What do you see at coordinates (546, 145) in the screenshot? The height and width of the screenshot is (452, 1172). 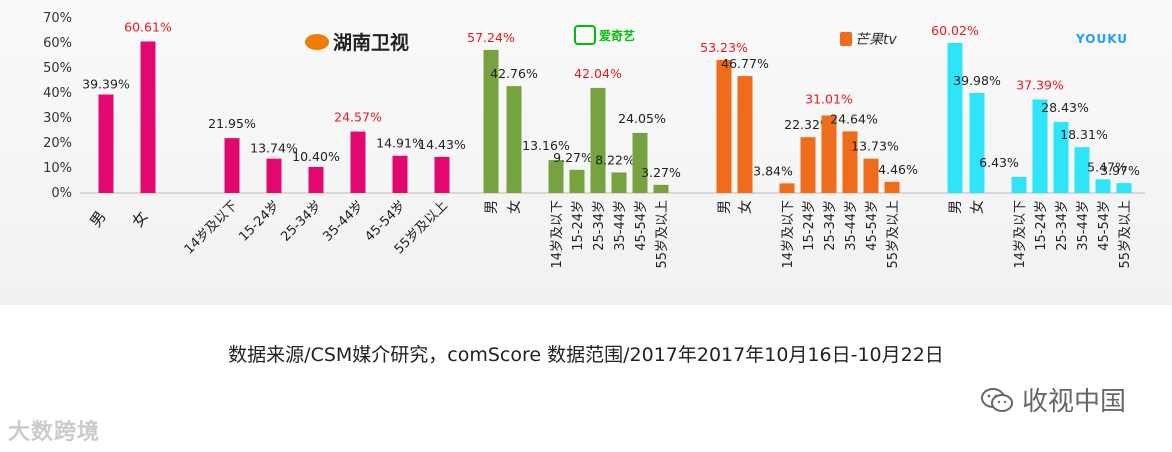 I see `age-value-label: 13.16%` at bounding box center [546, 145].